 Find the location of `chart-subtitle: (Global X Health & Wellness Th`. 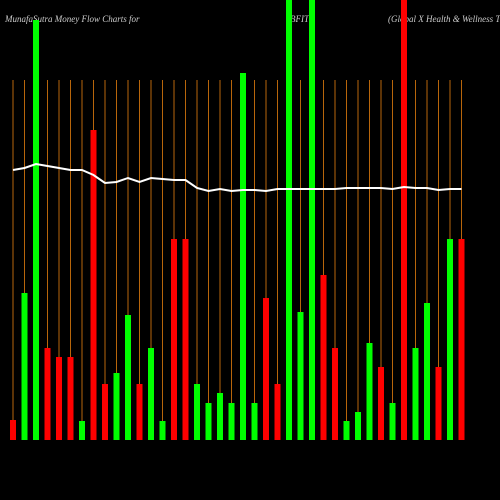

chart-subtitle: (Global X Health & Wellness Th is located at coordinates (444, 19).